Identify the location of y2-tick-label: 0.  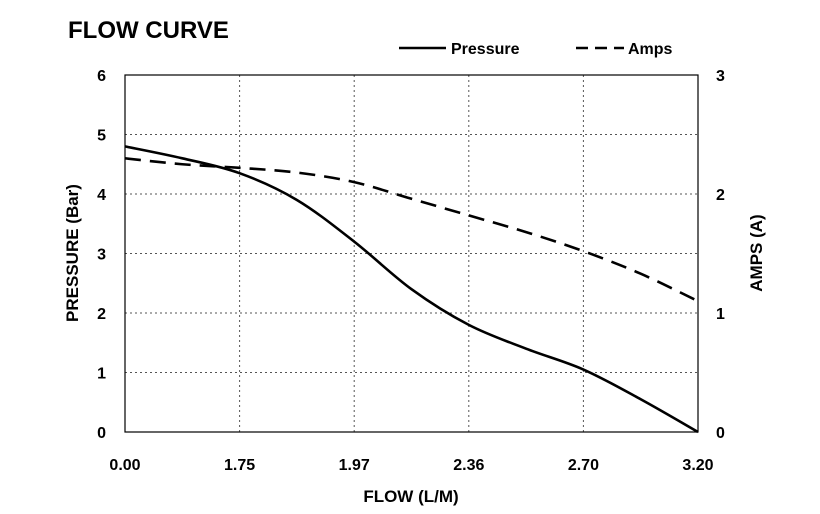
(720, 433).